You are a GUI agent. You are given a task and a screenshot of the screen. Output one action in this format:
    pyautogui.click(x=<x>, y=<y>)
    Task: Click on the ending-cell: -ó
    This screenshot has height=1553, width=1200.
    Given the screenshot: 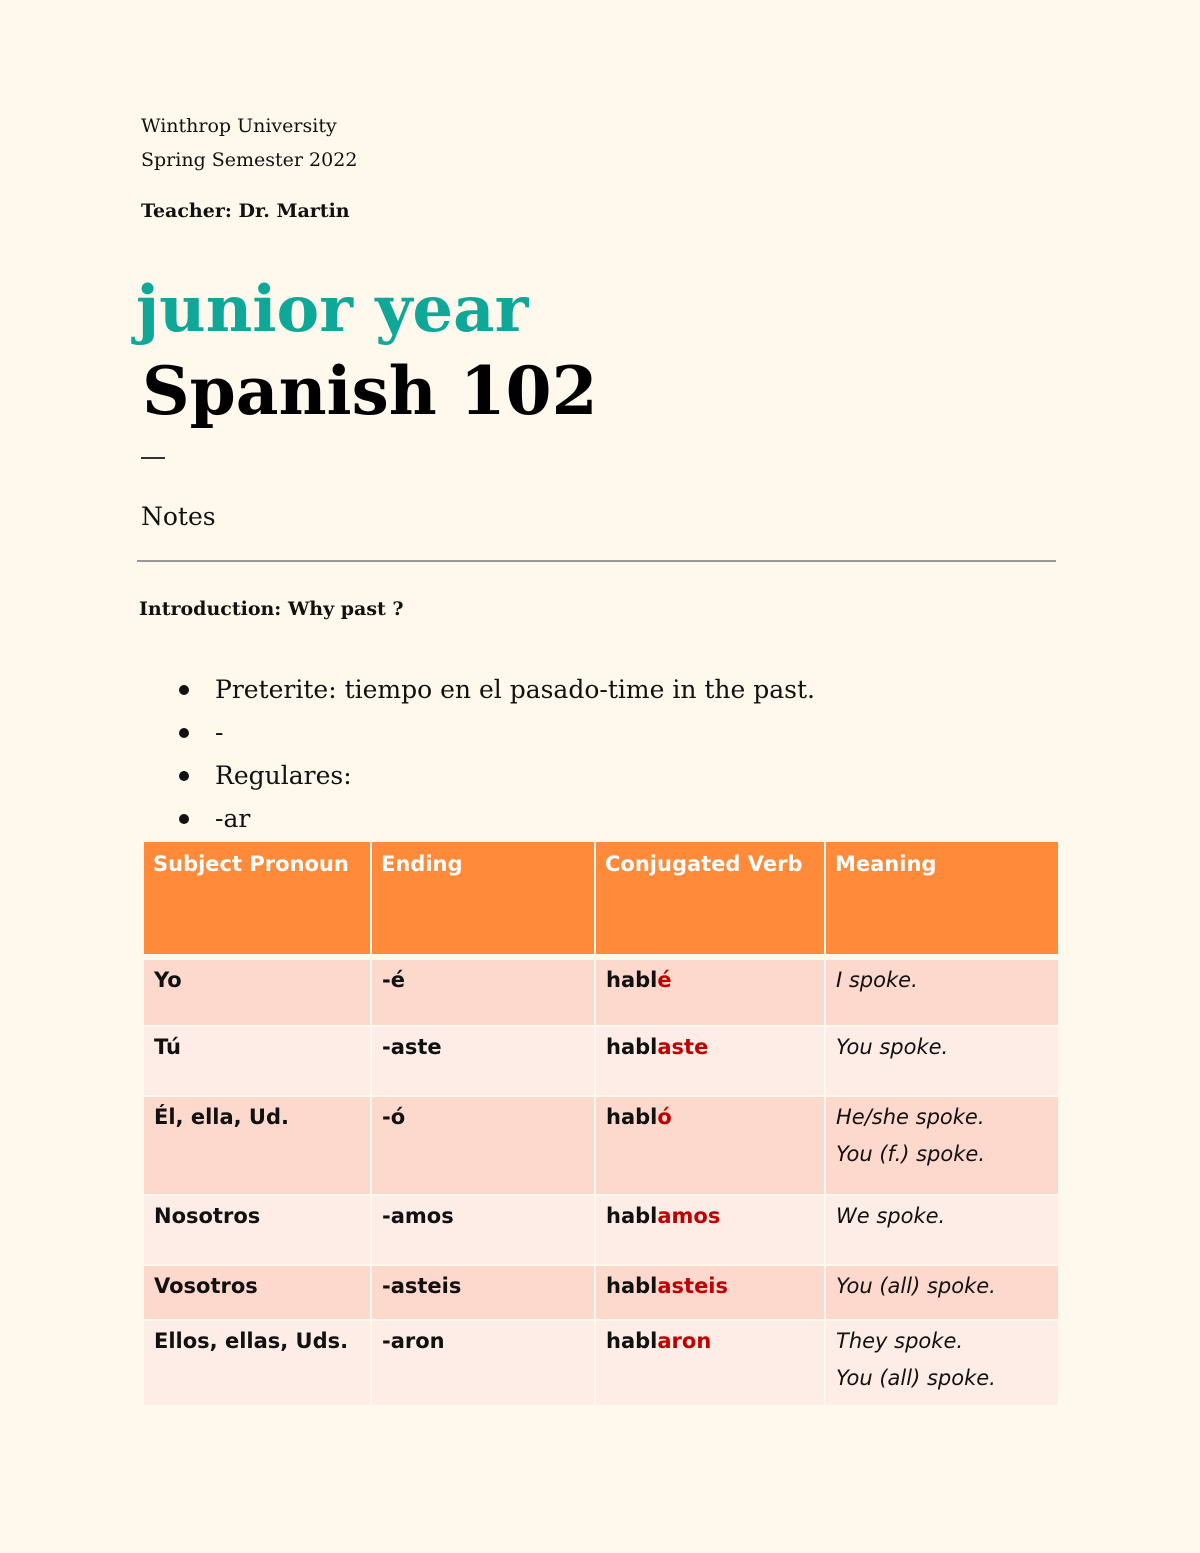 What is the action you would take?
    pyautogui.click(x=483, y=1145)
    